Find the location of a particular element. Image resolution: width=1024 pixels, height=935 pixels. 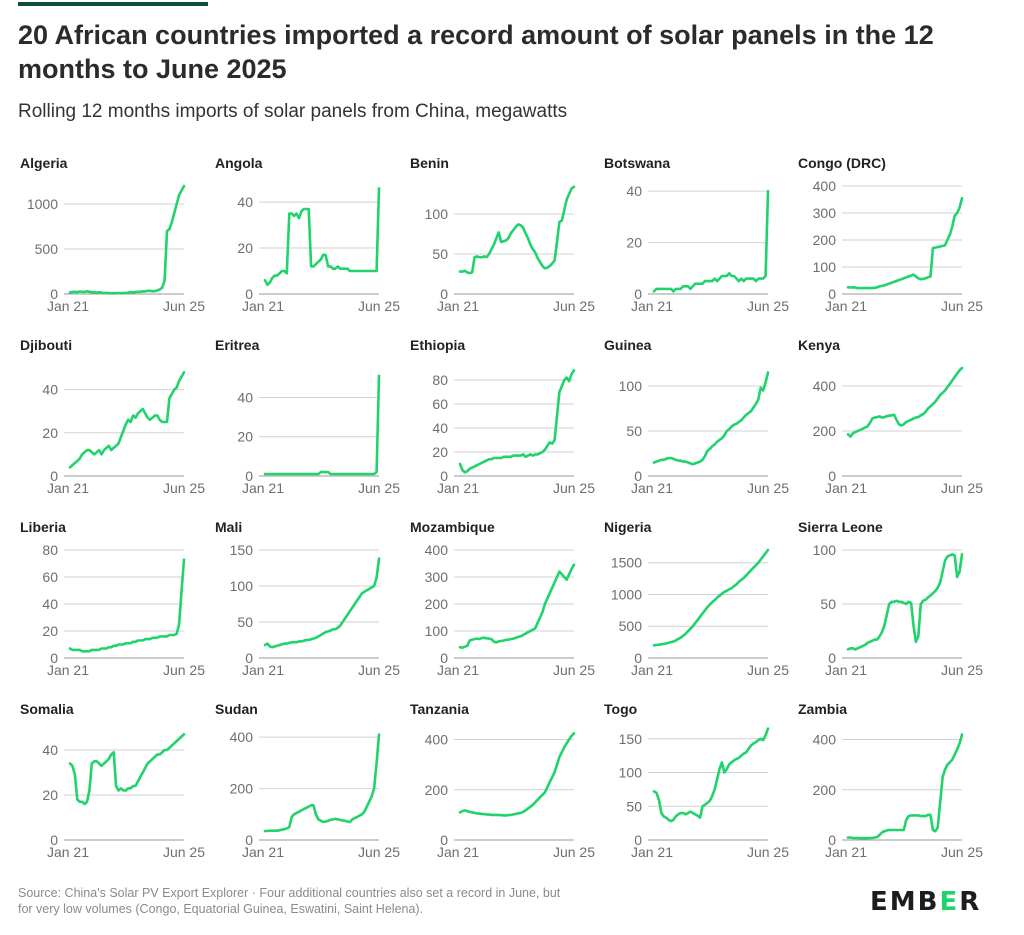

panel-tanzania: Tanzania 0 200 400 Jan 21 Jun 25 is located at coordinates (506, 777).